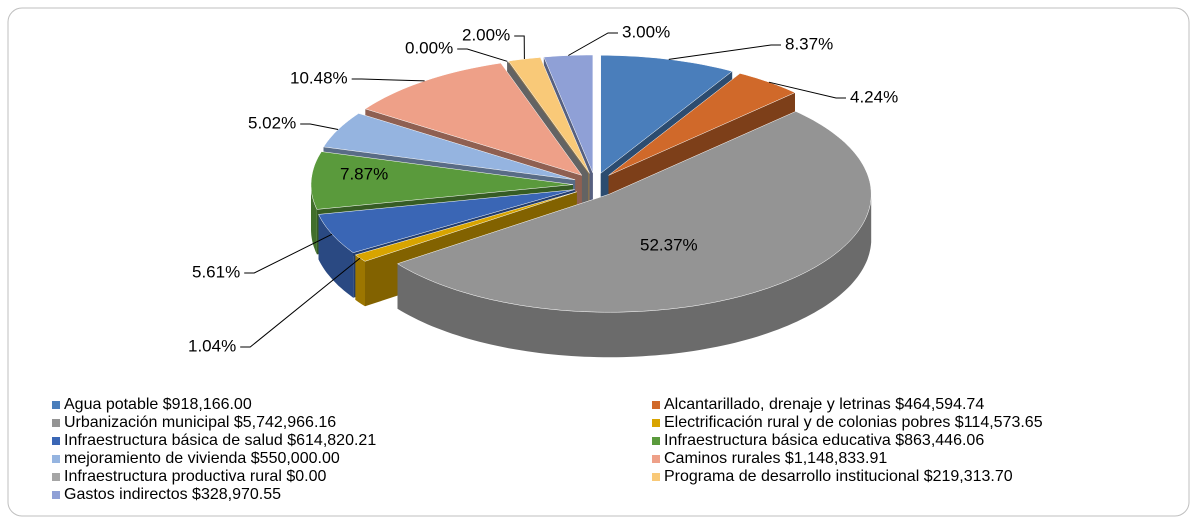 The width and height of the screenshot is (1197, 523). Describe the element at coordinates (272, 122) in the screenshot. I see `data-label: 5.02%` at that location.